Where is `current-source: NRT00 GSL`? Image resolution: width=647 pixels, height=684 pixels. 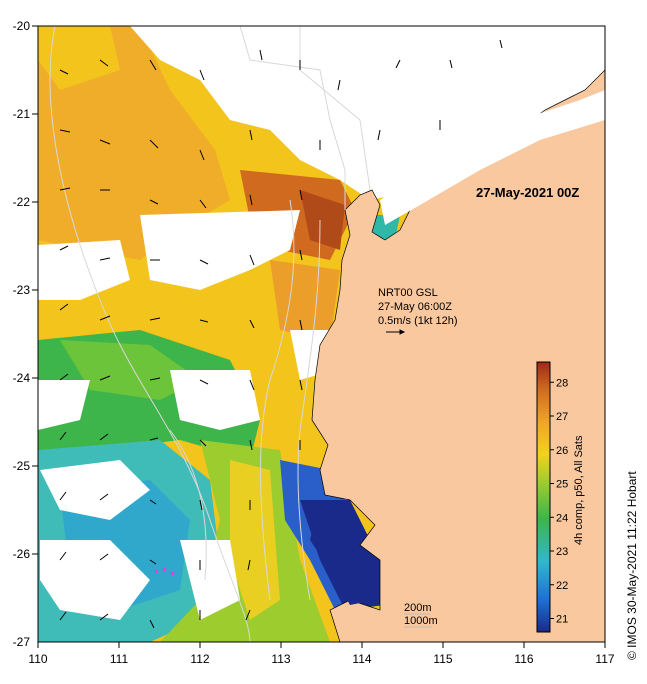
current-source: NRT00 GSL is located at coordinates (408, 293).